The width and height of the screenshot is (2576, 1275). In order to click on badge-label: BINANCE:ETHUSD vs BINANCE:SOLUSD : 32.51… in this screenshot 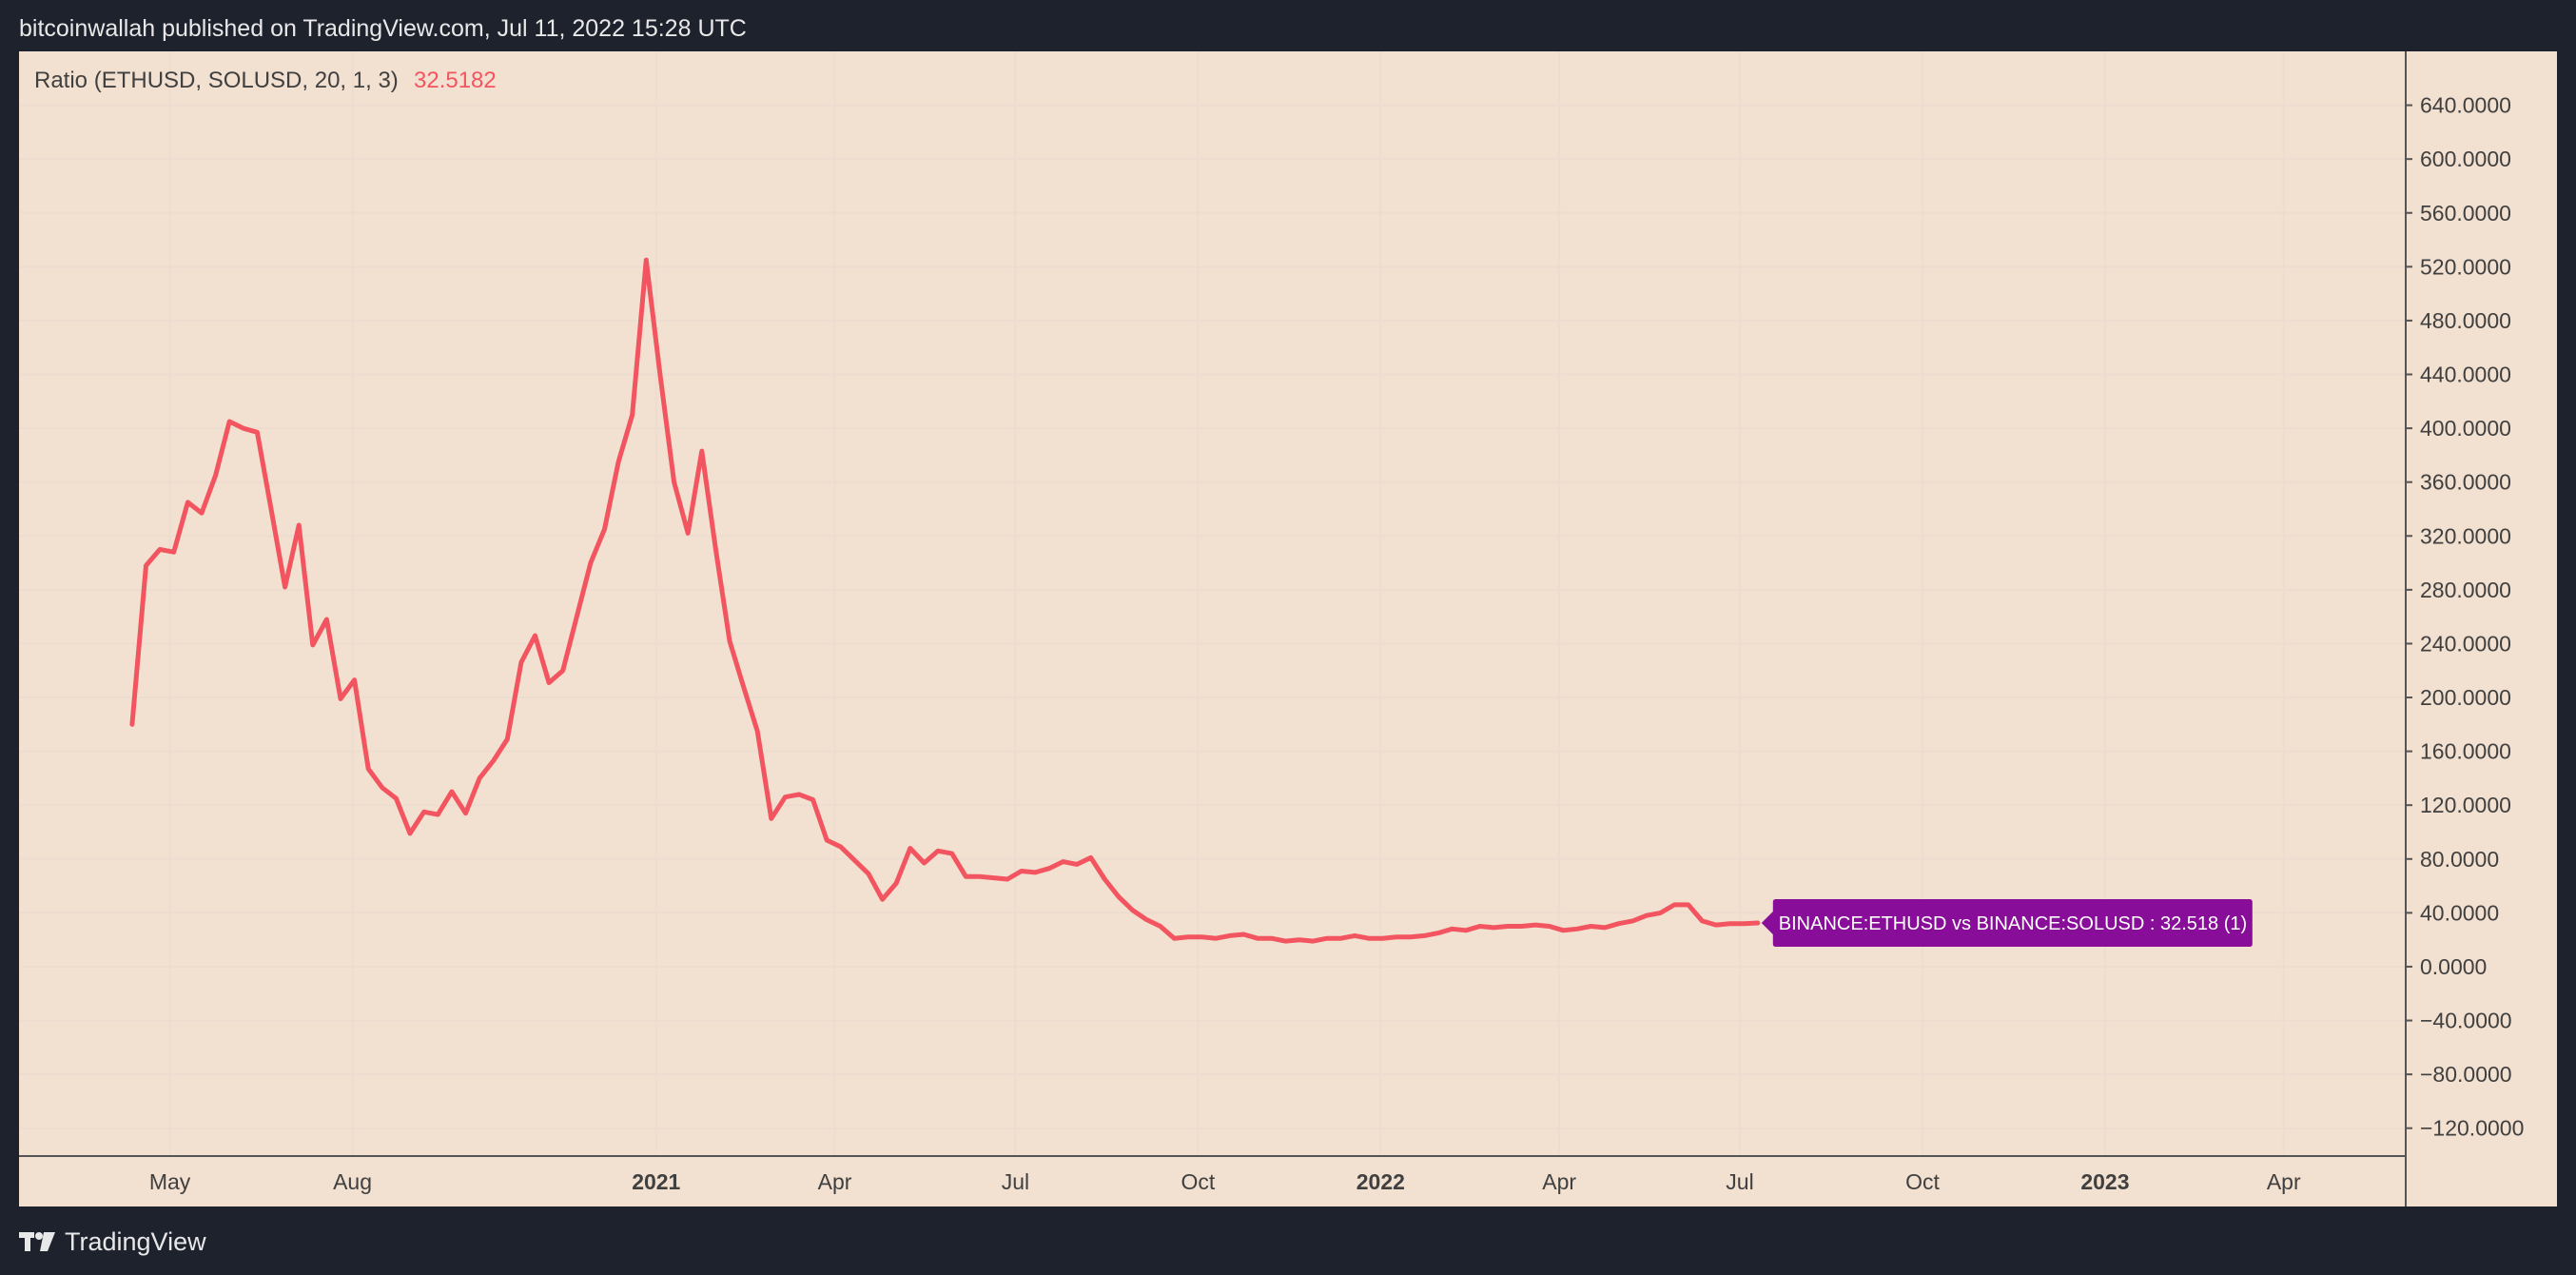, I will do `click(2013, 924)`.